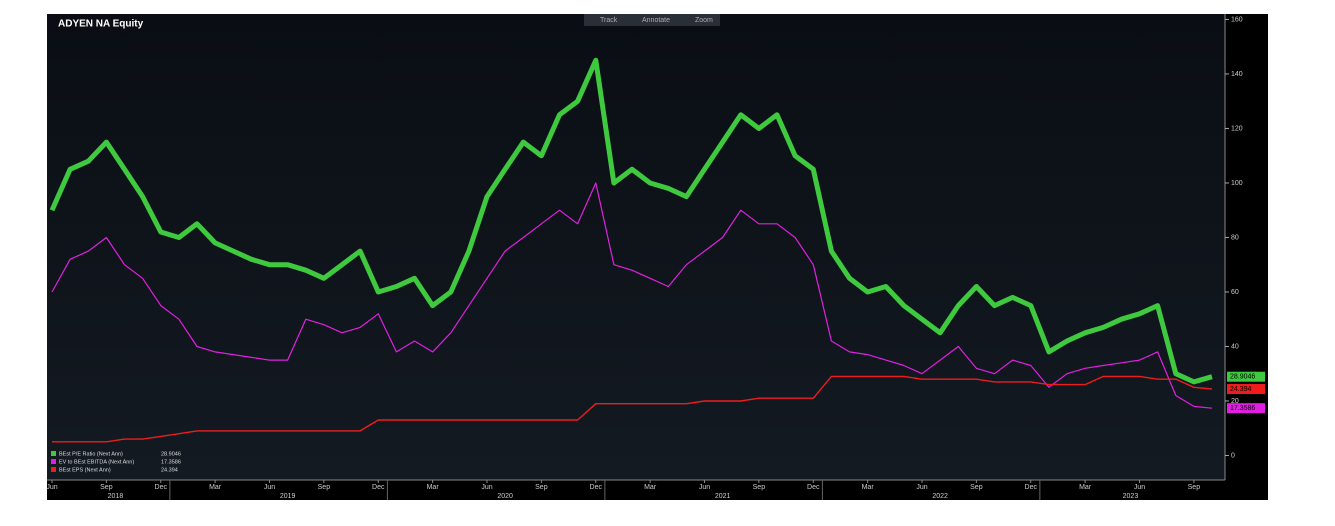 Image resolution: width=1335 pixels, height=526 pixels. What do you see at coordinates (288, 496) in the screenshot?
I see `year-label: 2019` at bounding box center [288, 496].